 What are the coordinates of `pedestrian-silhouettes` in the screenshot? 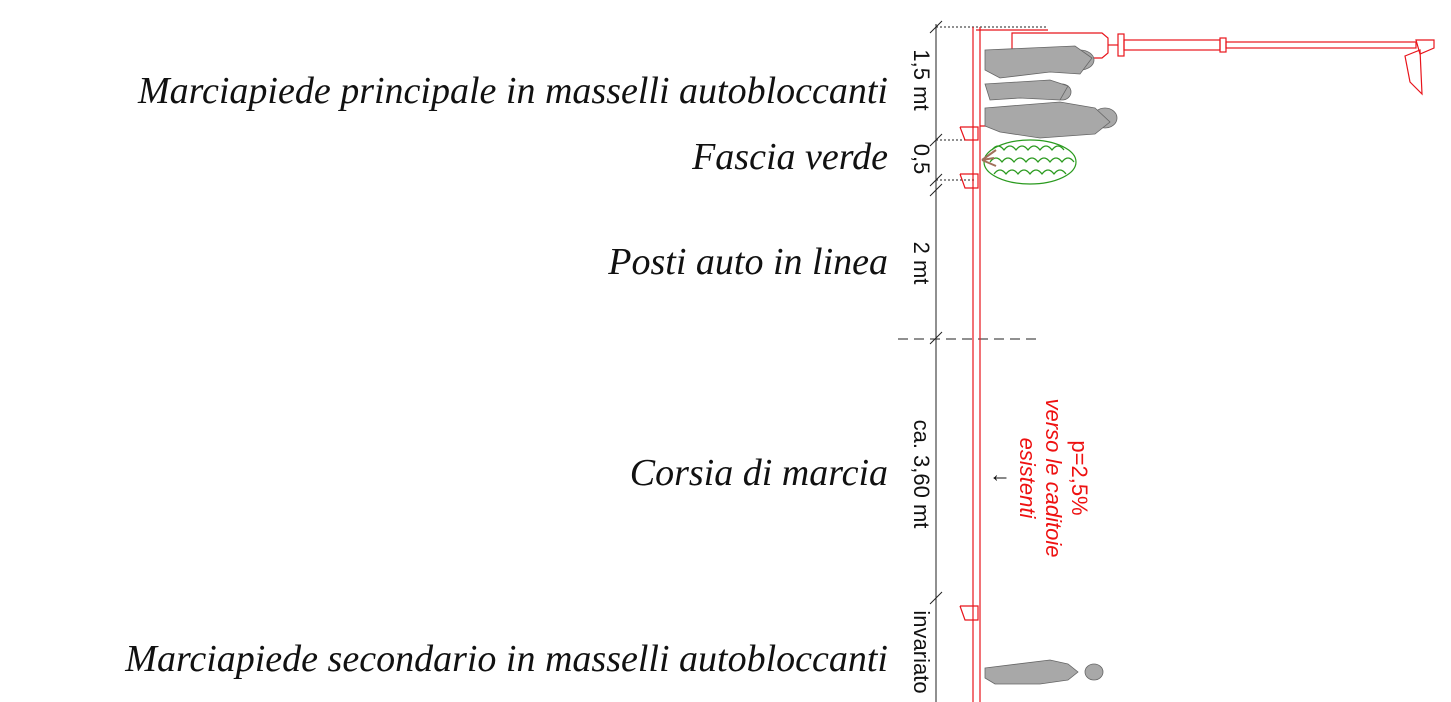 It's located at (1051, 92).